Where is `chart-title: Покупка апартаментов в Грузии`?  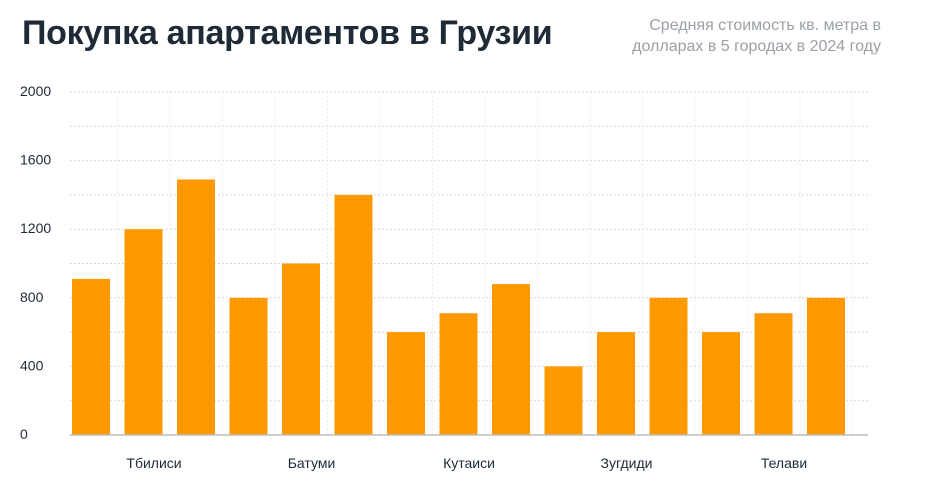 chart-title: Покупка апартаментов в Грузии is located at coordinates (287, 33).